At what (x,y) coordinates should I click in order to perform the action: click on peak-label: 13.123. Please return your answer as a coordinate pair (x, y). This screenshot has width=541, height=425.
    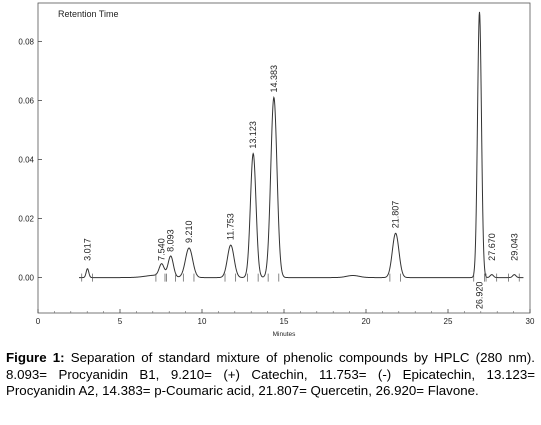
    Looking at the image, I should click on (253, 135).